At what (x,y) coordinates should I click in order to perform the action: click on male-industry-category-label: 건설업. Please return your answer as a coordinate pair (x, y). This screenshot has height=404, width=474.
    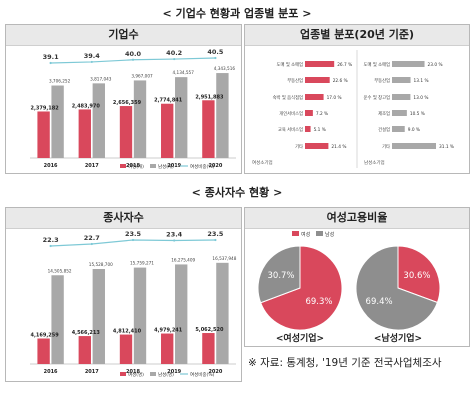
    Looking at the image, I should click on (384, 129).